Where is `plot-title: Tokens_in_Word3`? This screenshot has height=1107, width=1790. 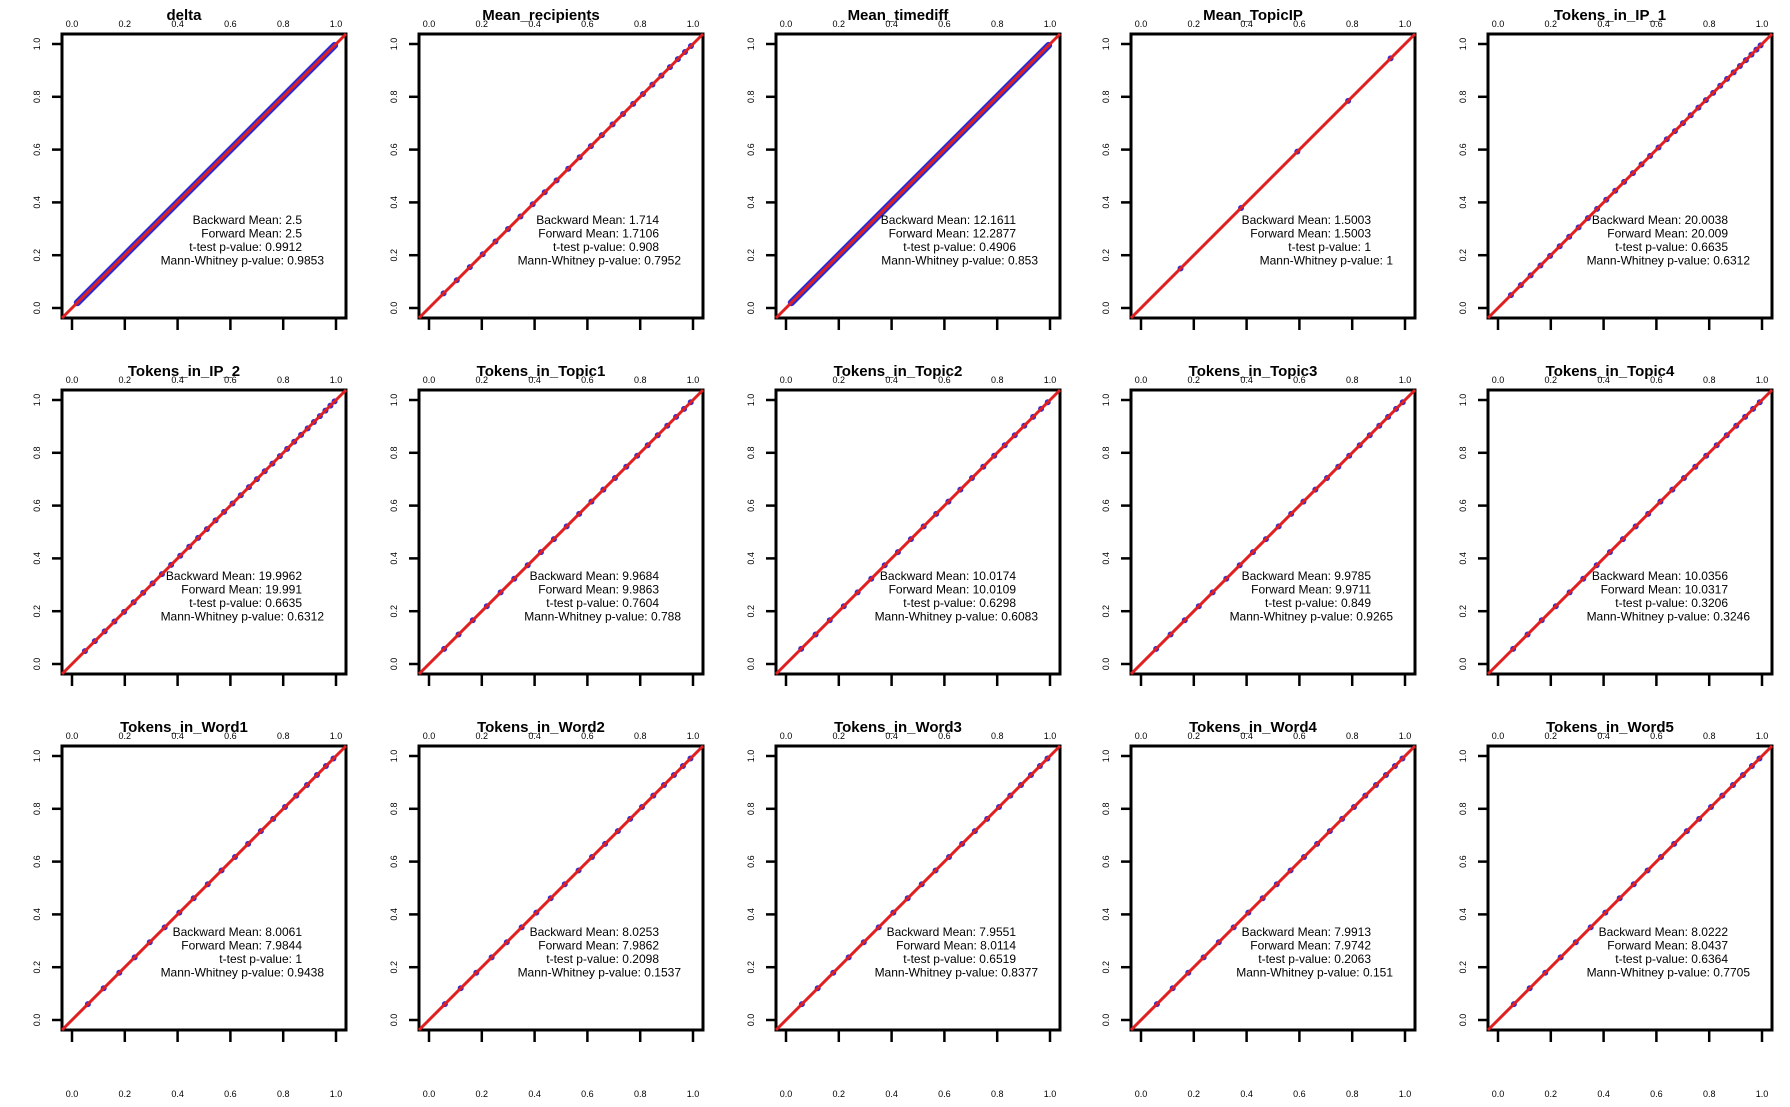 plot-title: Tokens_in_Word3 is located at coordinates (898, 727).